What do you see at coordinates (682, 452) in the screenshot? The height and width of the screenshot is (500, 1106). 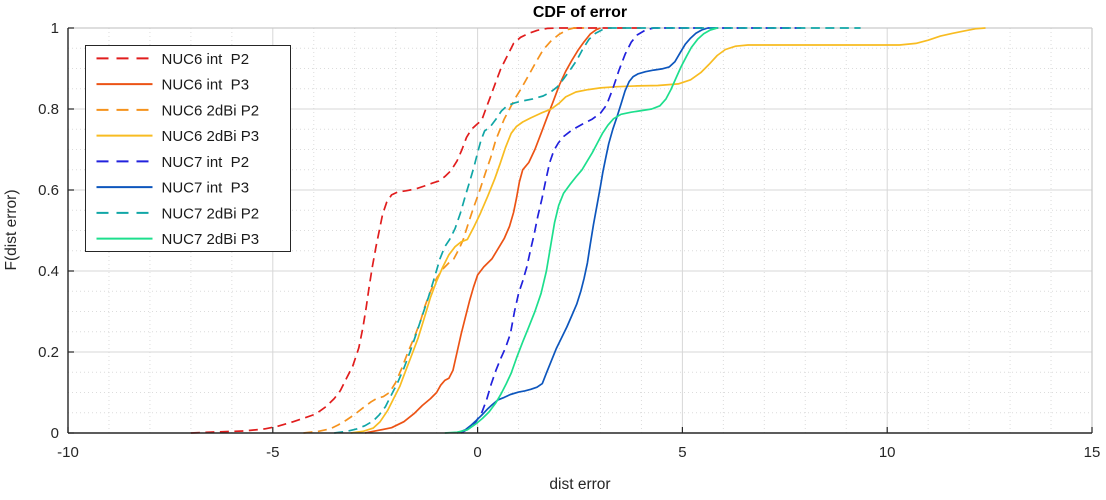 I see `x-tick-label: 5` at bounding box center [682, 452].